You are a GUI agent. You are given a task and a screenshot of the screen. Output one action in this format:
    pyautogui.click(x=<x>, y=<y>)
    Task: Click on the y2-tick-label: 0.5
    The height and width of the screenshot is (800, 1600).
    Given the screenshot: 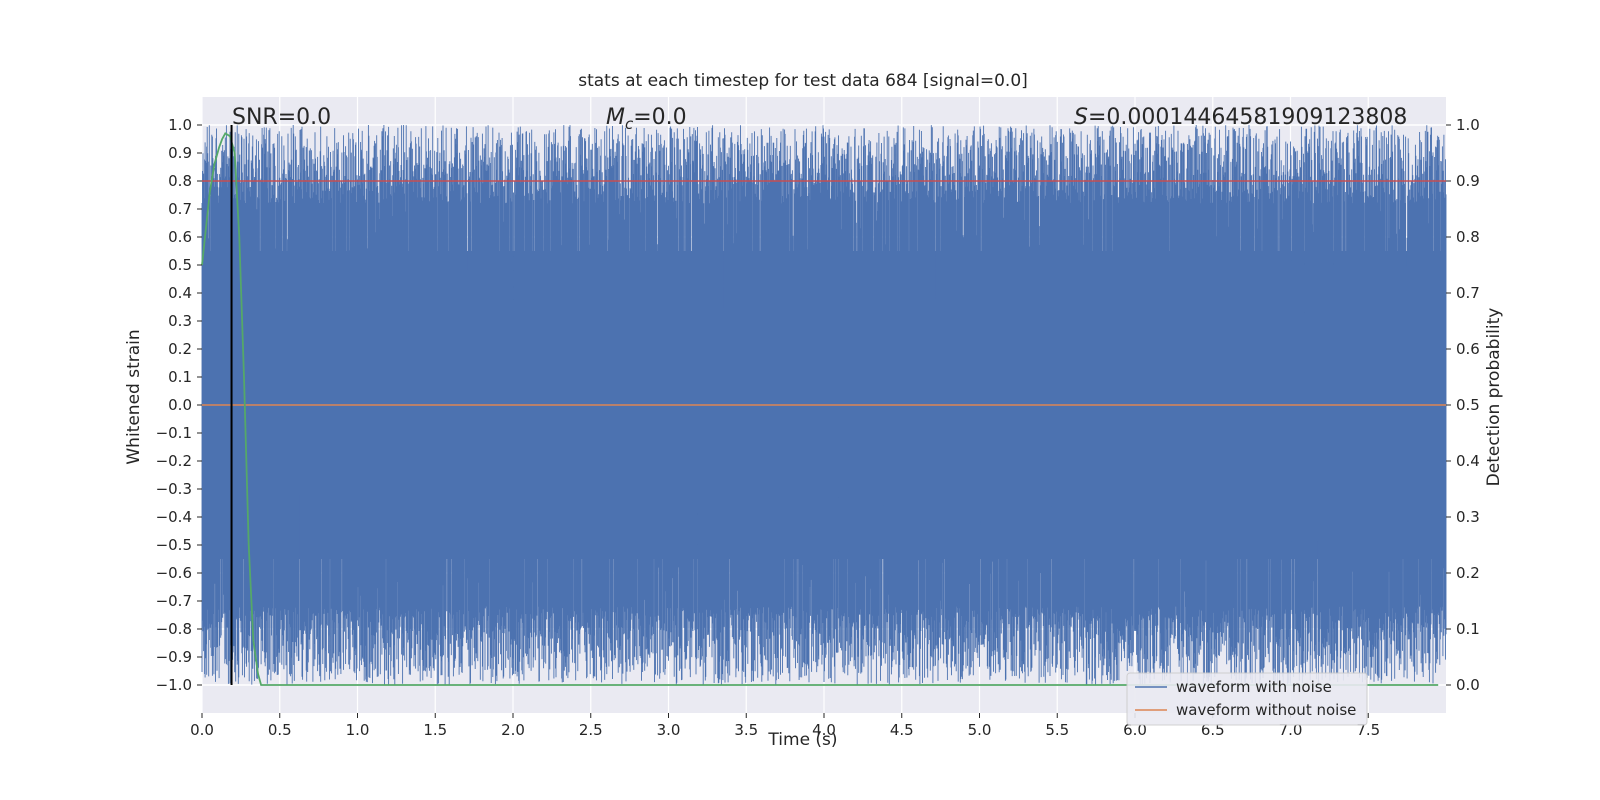 What is the action you would take?
    pyautogui.click(x=1468, y=405)
    